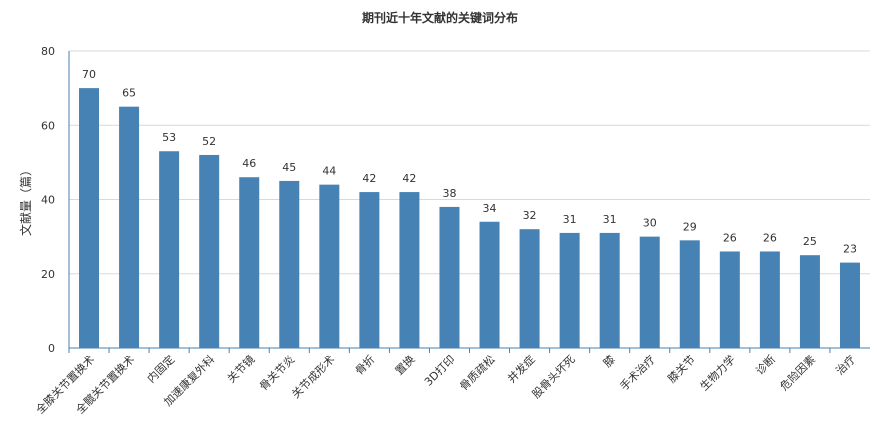 The height and width of the screenshot is (433, 877). Describe the element at coordinates (530, 215) in the screenshot. I see `data-label: 32` at that location.